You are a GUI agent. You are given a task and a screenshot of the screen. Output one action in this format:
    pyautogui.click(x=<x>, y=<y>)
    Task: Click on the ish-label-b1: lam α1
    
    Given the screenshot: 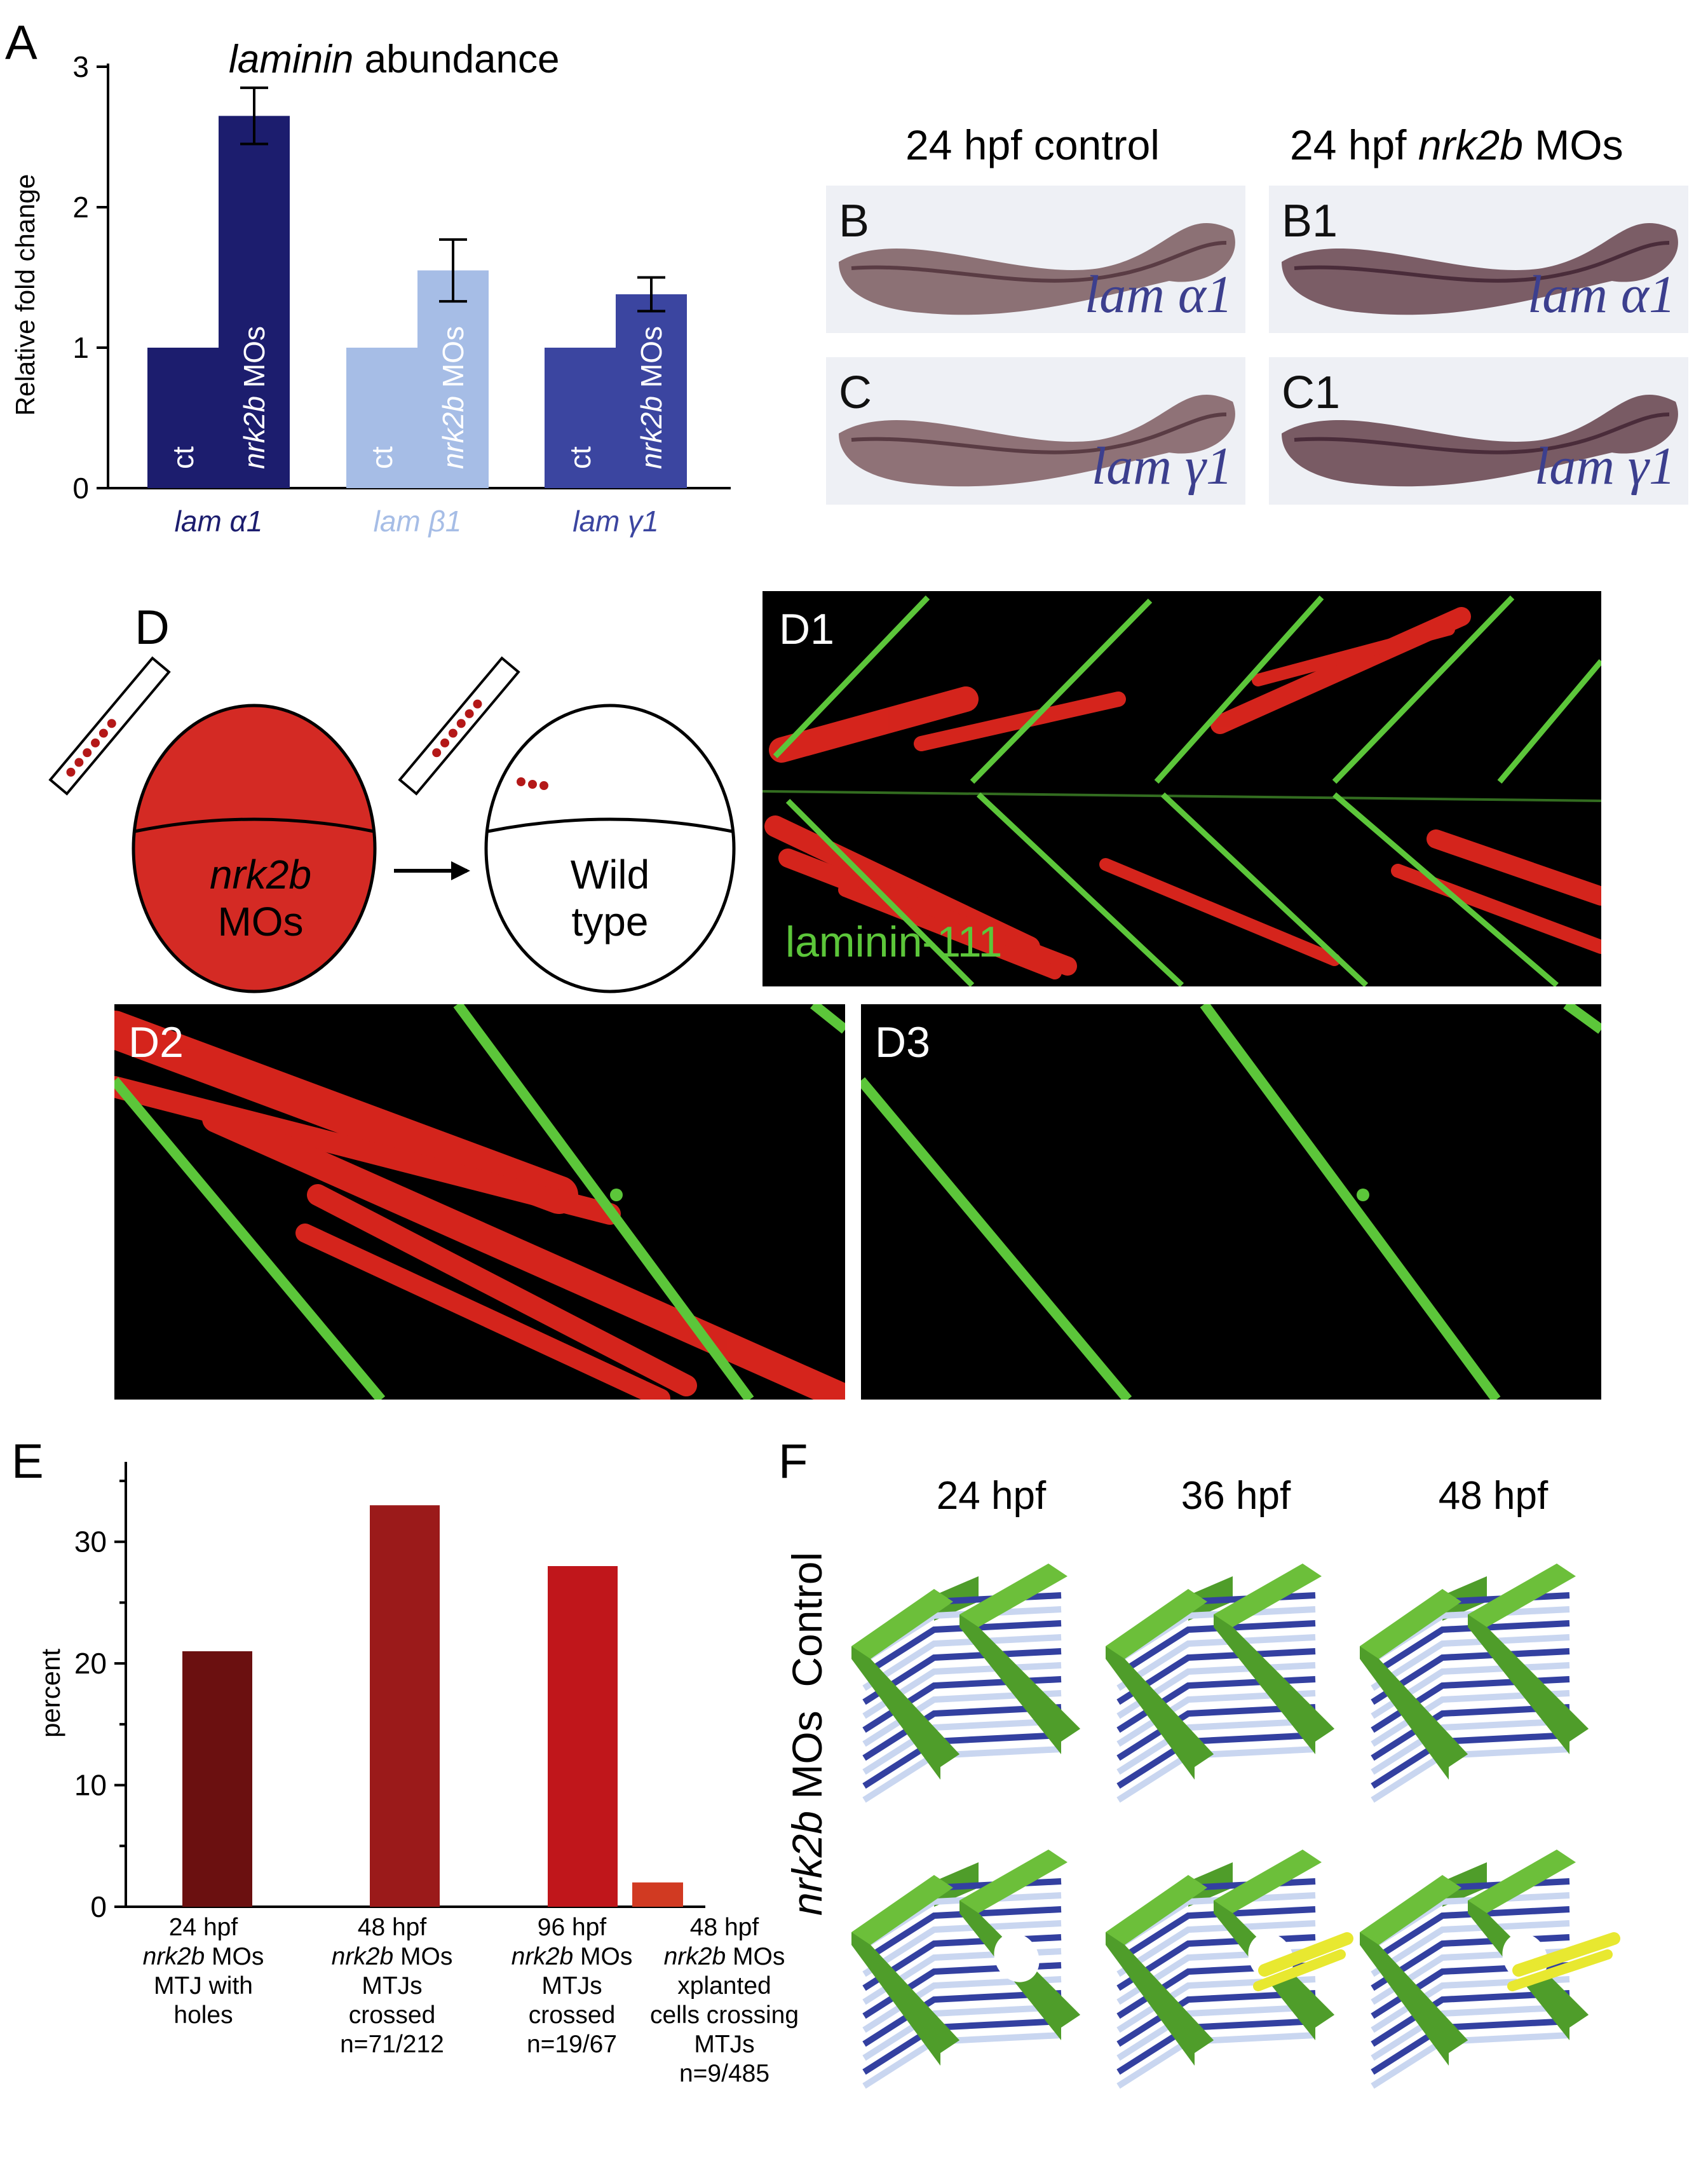 What is the action you would take?
    pyautogui.click(x=1601, y=294)
    